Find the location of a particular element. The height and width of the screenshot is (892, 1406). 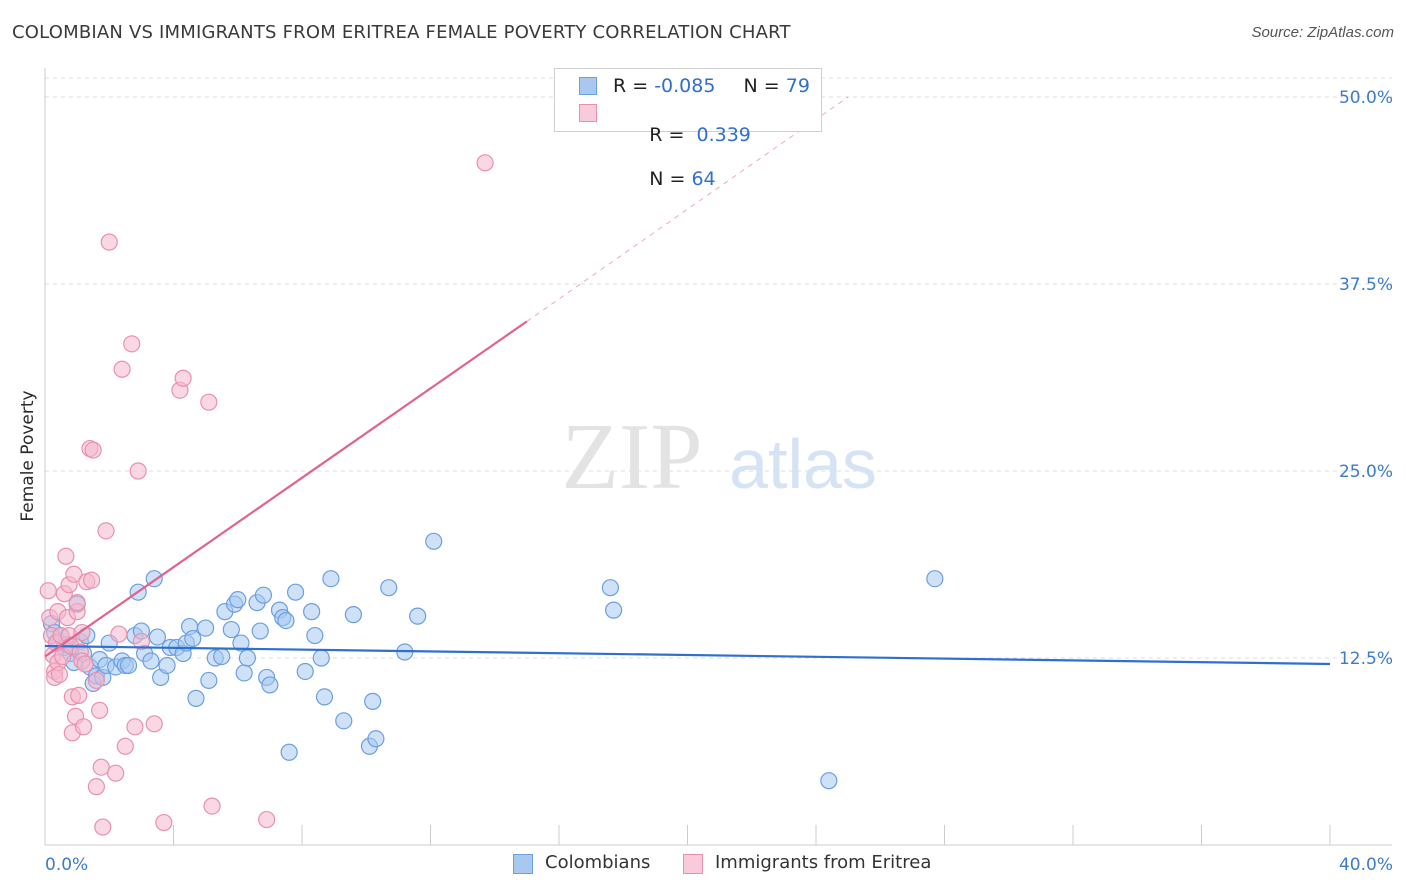

legend-swatch-pink is located at coordinates (588, 113).